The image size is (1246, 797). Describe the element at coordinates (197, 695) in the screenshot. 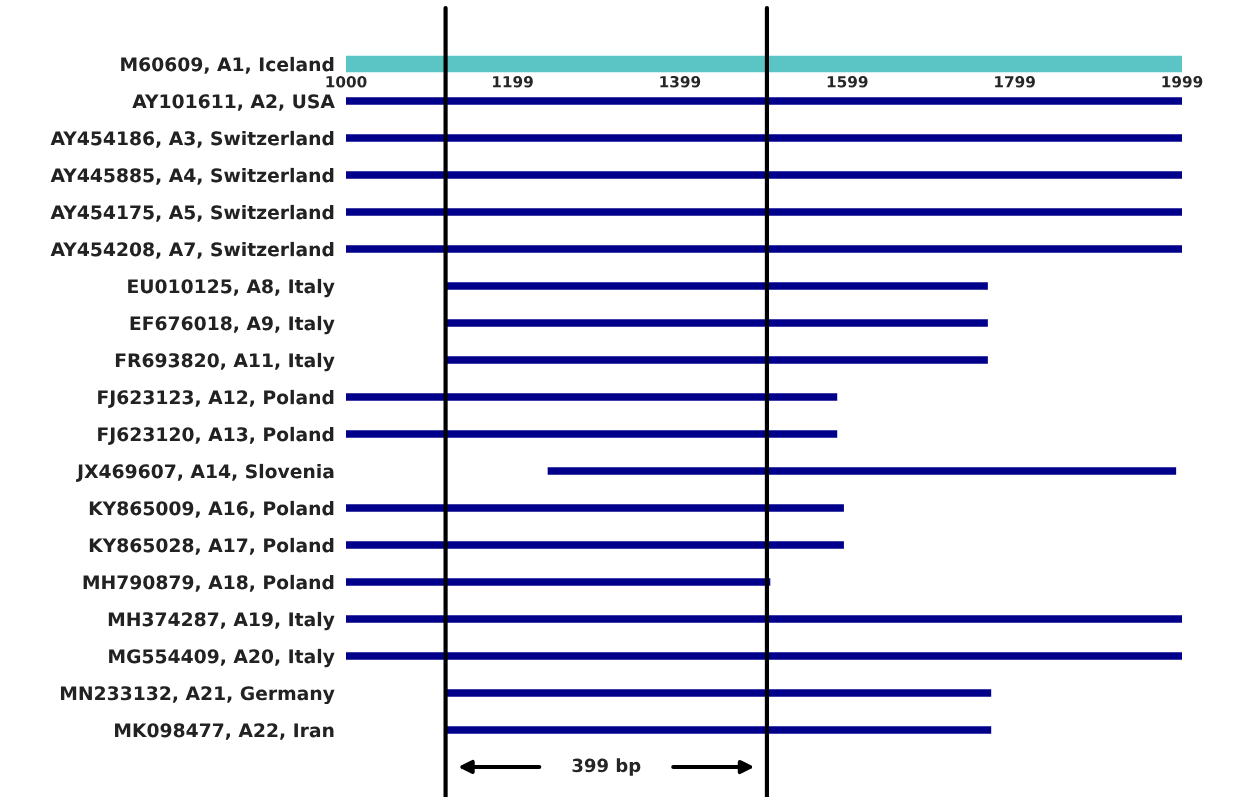

I see `y-tick-label: MN233132, A21, Germany` at that location.